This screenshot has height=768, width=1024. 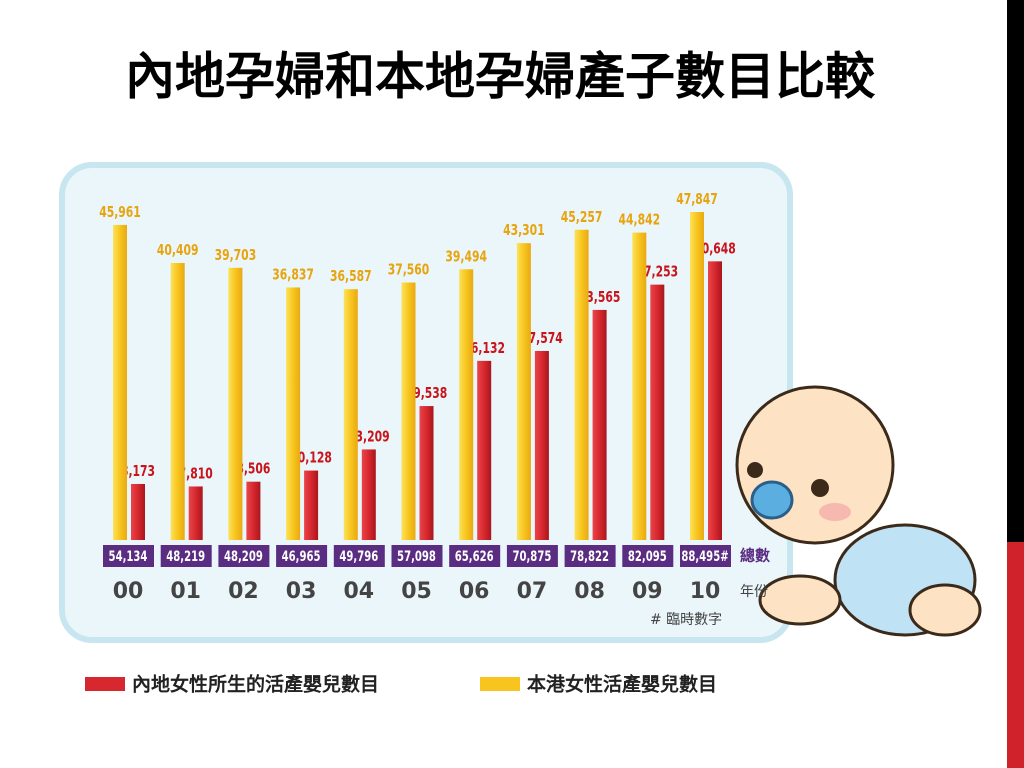 What do you see at coordinates (358, 591) in the screenshot?
I see `x-tick-label: 04` at bounding box center [358, 591].